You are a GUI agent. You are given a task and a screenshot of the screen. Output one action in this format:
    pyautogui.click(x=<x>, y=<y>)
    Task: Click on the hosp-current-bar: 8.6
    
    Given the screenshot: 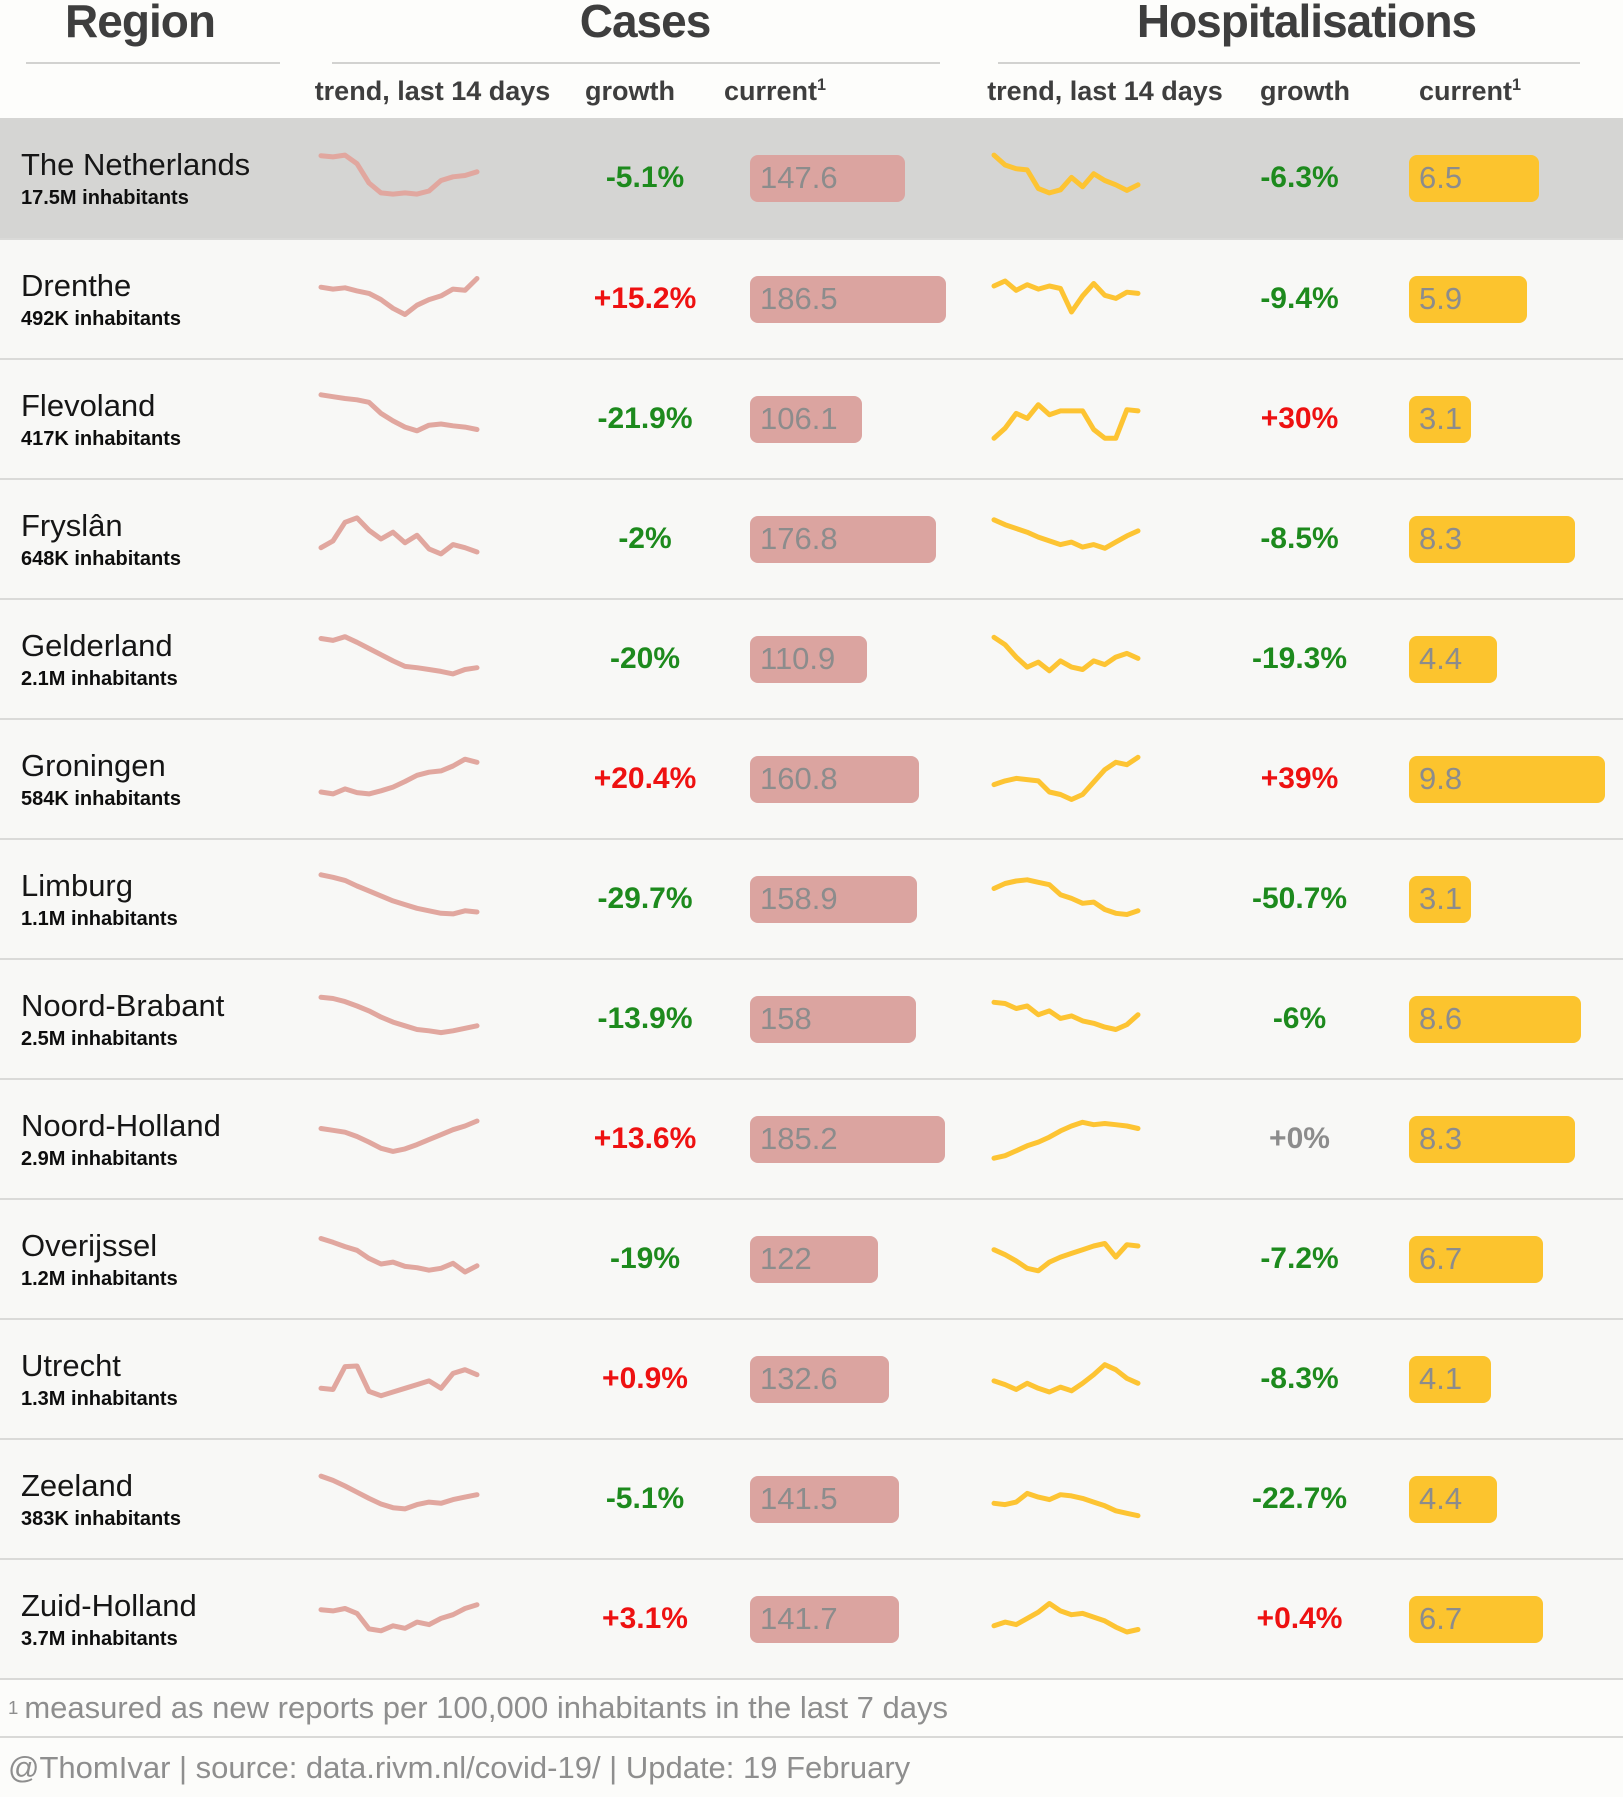 What is the action you would take?
    pyautogui.click(x=1495, y=1019)
    